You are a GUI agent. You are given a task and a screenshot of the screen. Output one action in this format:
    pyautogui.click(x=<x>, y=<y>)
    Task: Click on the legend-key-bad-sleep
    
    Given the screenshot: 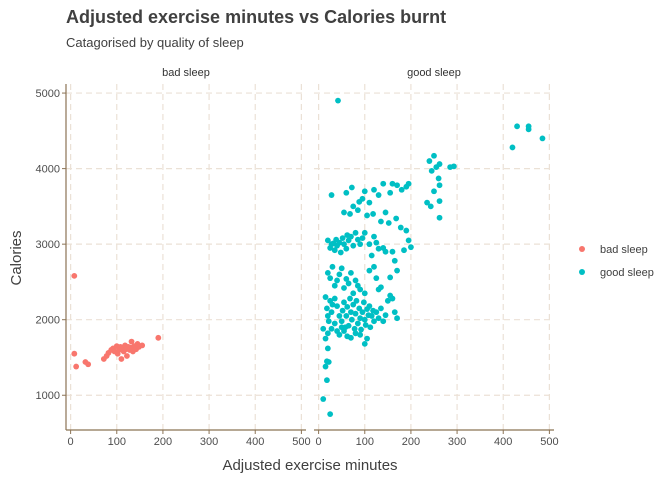 What is the action you would take?
    pyautogui.click(x=582, y=249)
    